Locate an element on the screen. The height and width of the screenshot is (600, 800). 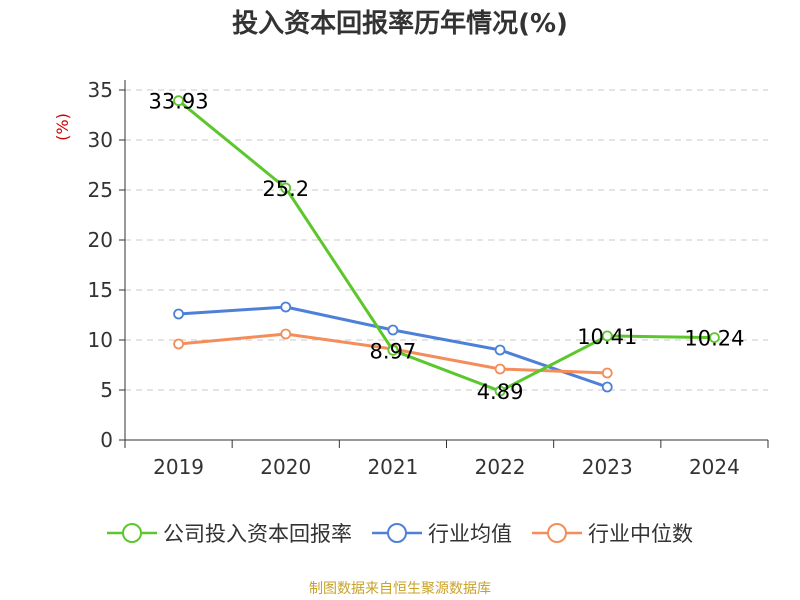
y-tick-label: 10 is located at coordinates (100, 340).